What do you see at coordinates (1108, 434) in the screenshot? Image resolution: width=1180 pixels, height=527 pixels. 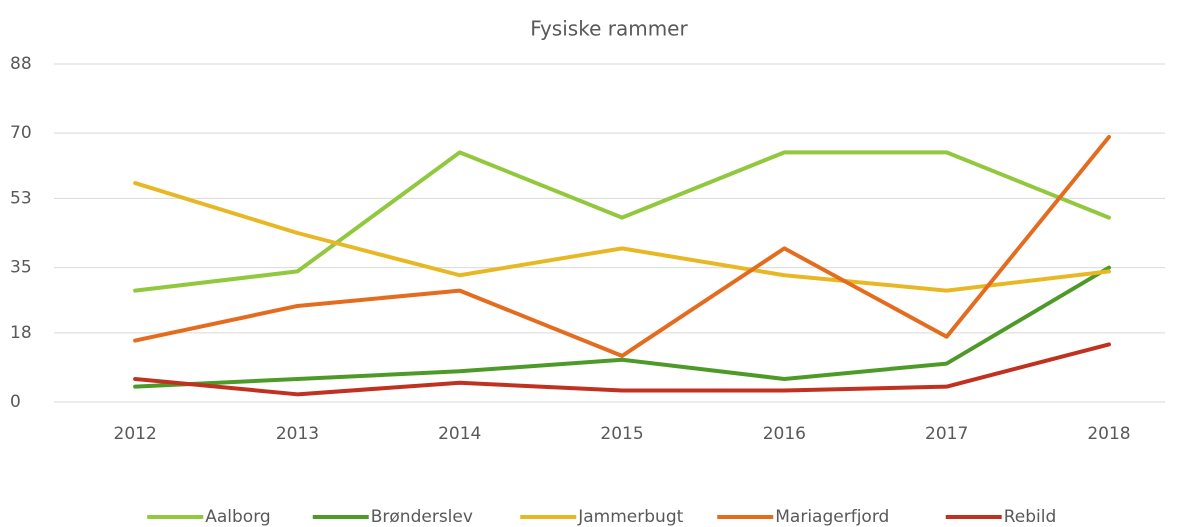 I see `x-tick-label: 2018` at bounding box center [1108, 434].